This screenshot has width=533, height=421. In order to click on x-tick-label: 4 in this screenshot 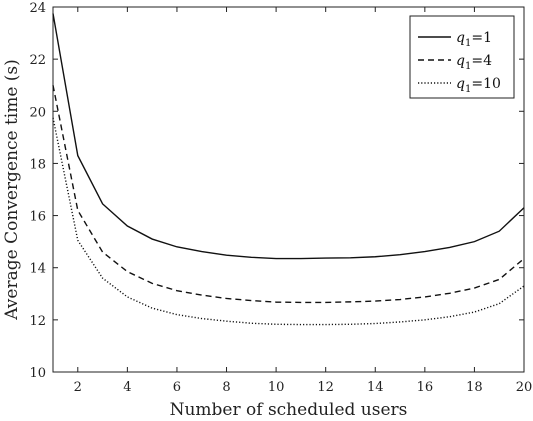, I will do `click(127, 387)`.